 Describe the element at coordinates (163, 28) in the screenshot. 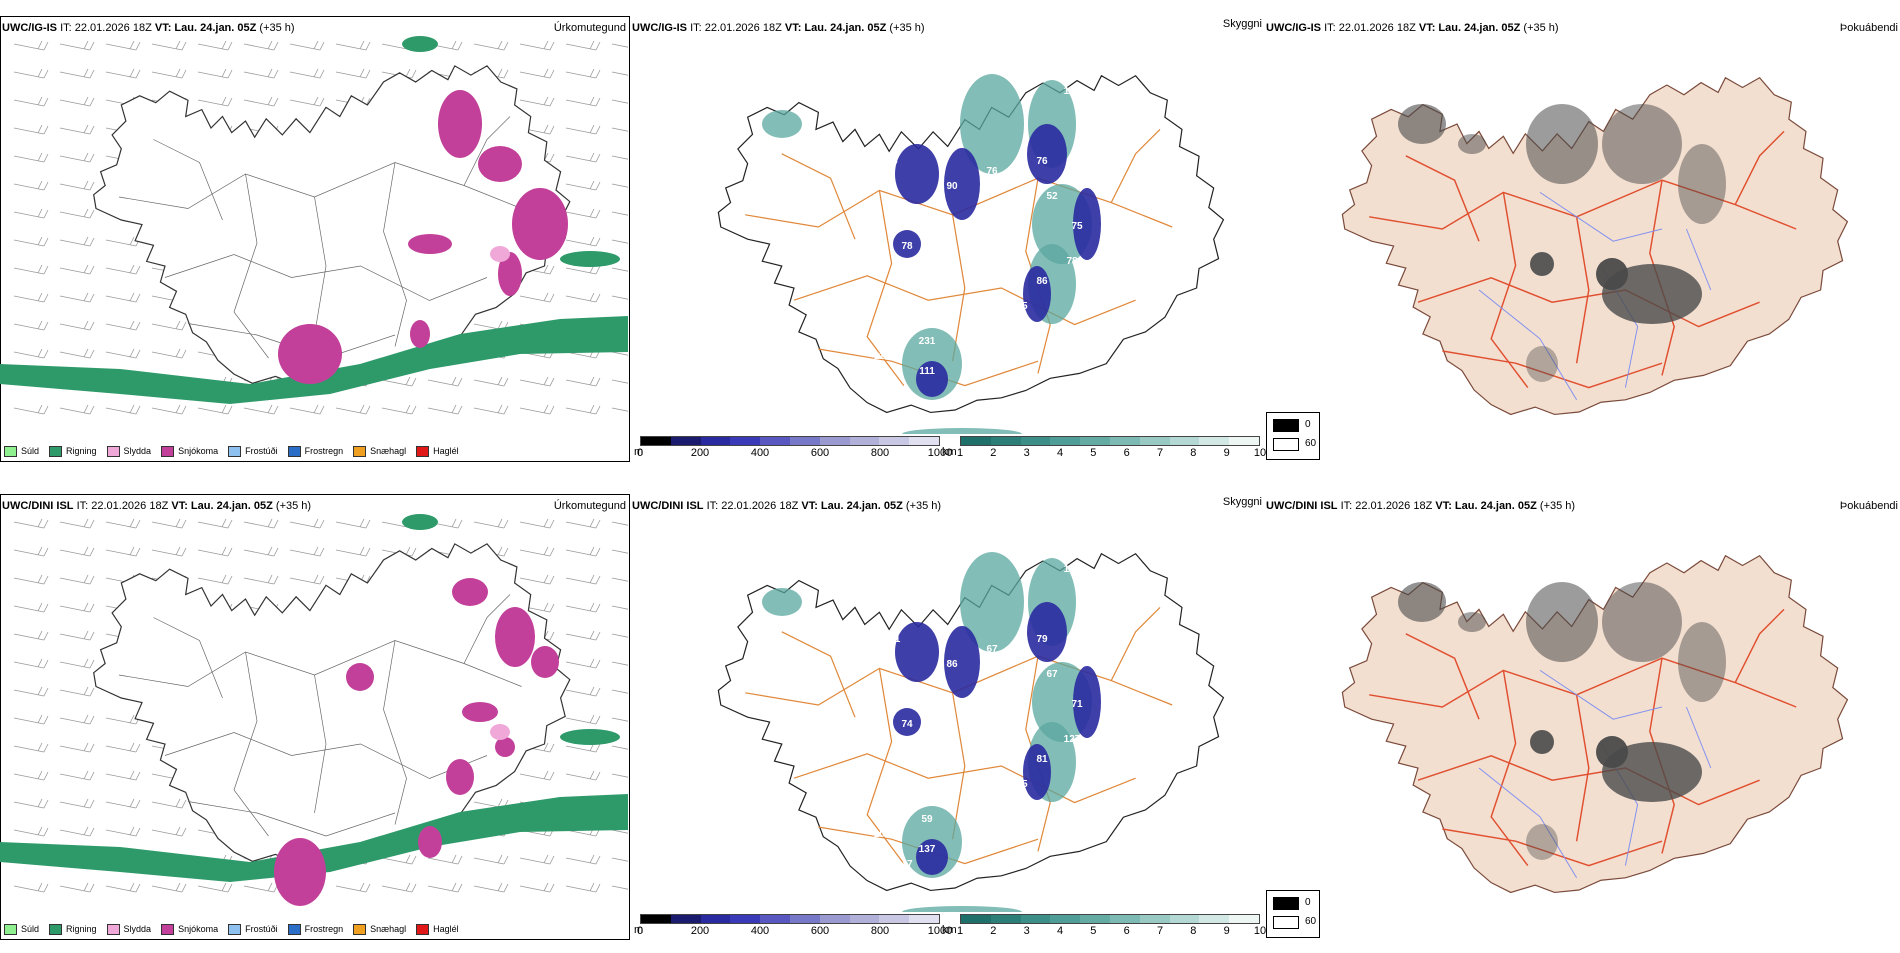

I see `valid-label: VT:` at that location.